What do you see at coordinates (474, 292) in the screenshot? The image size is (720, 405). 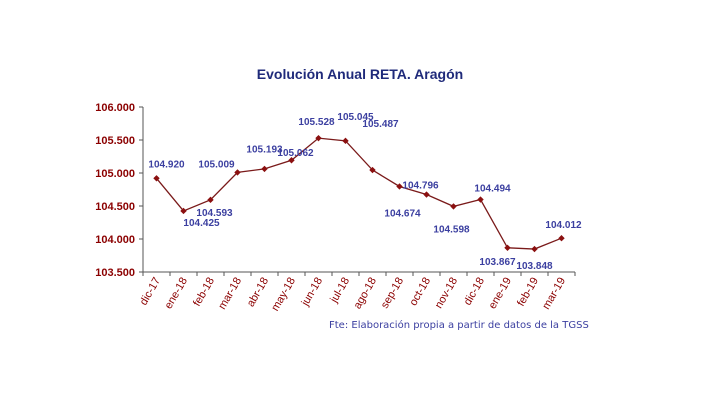 I see `x-tick-label: dic-18` at bounding box center [474, 292].